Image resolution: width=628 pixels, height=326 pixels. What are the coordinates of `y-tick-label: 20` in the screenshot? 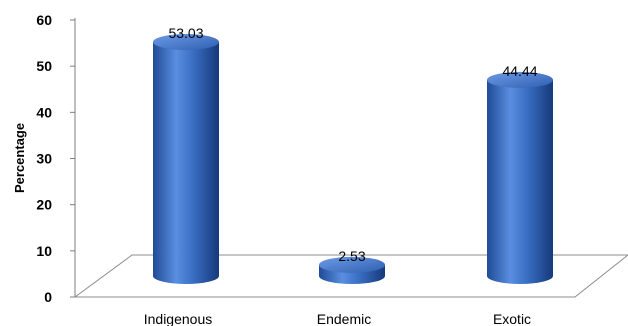 It's located at (44, 205).